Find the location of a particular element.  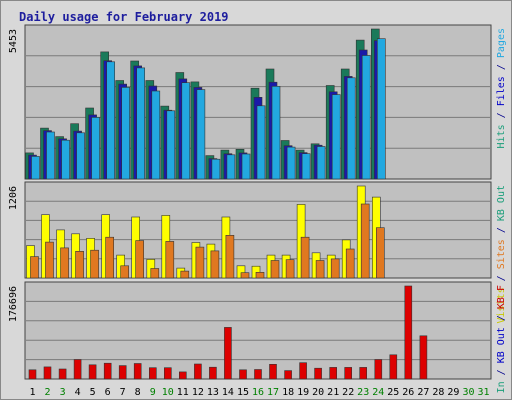

right-label-part: Hits is located at coordinates (501, 136).